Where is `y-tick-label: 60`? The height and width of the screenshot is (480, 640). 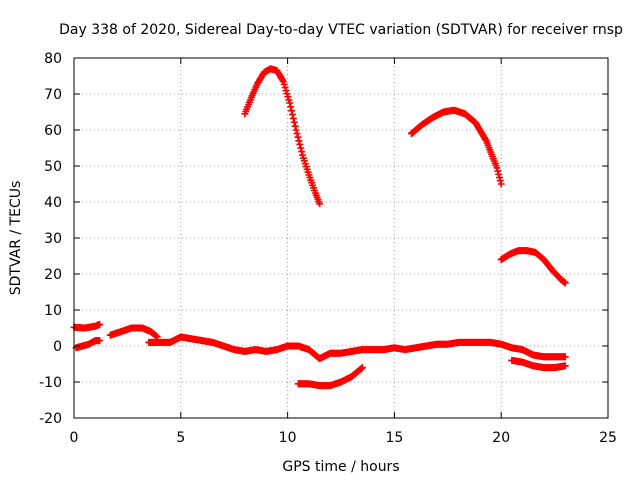
y-tick-label: 60 is located at coordinates (53, 131).